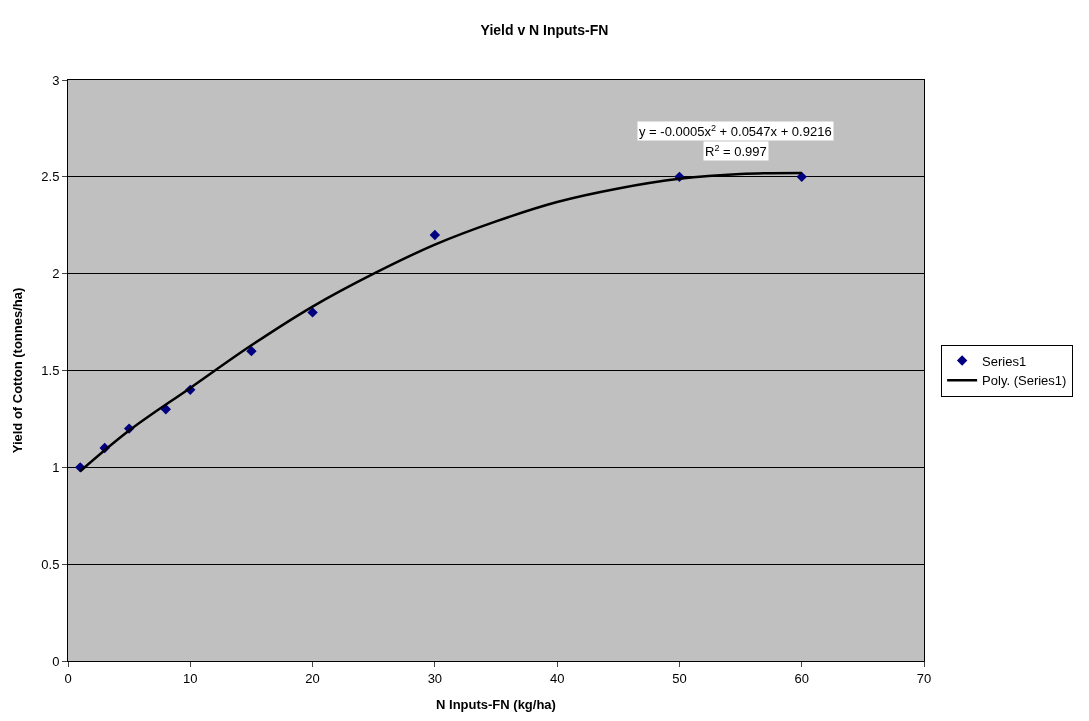  Describe the element at coordinates (50, 371) in the screenshot. I see `y-tick-label: 1.5` at that location.